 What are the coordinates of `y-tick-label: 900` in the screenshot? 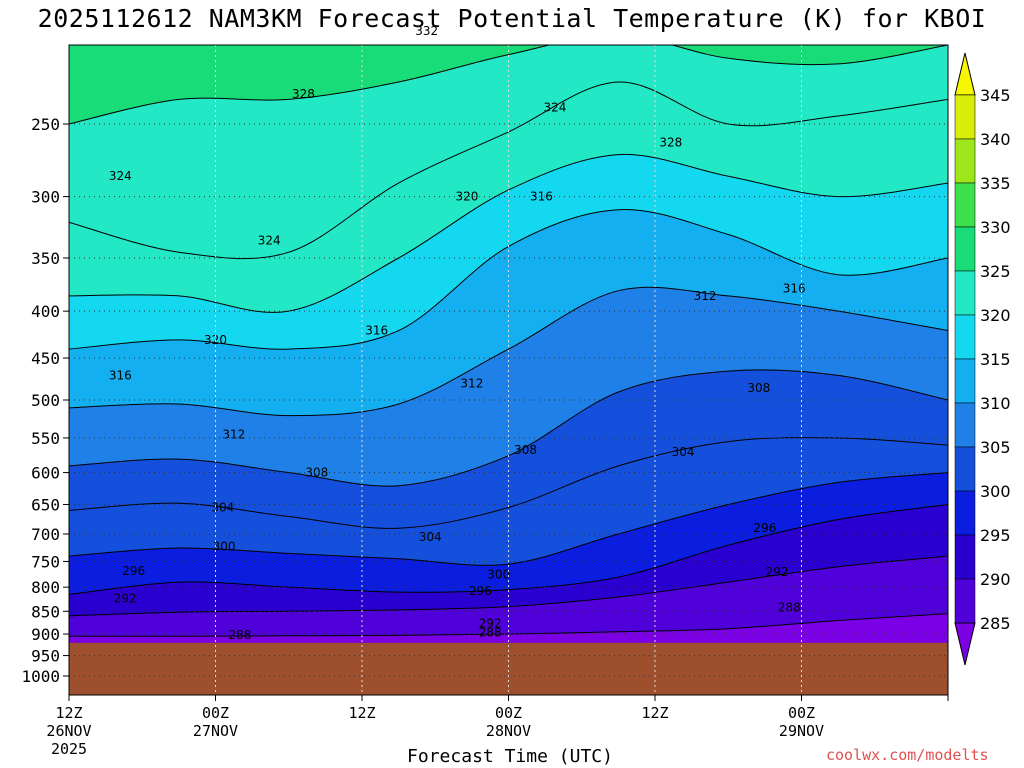 It's located at (45, 634).